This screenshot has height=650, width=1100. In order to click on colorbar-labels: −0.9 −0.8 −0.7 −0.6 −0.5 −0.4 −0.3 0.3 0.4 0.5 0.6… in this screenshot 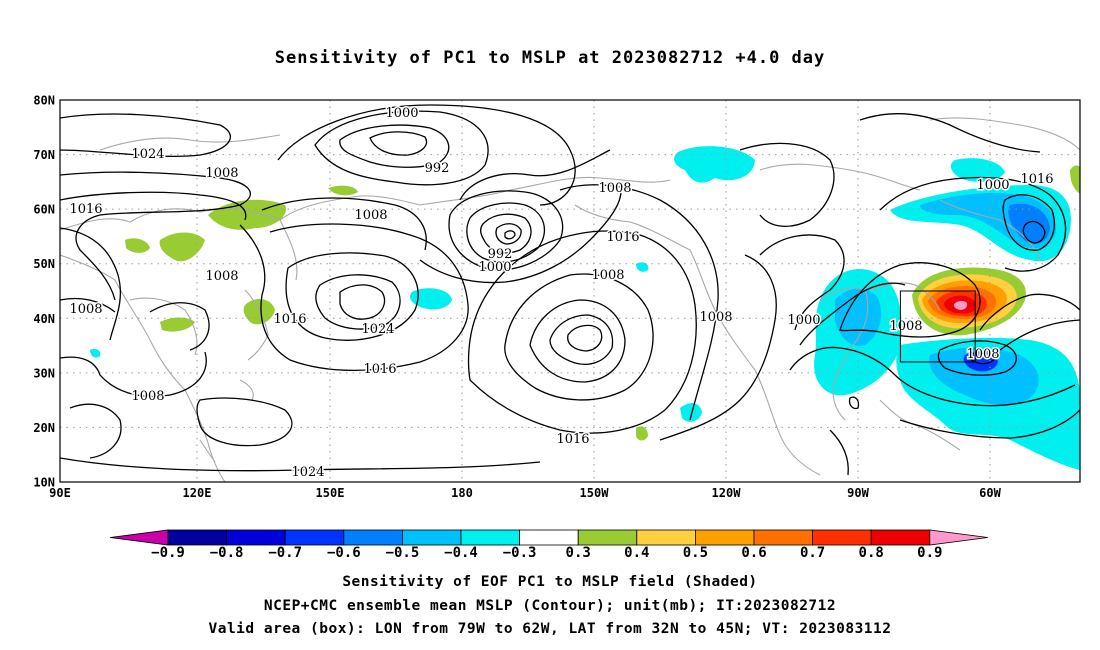, I will do `click(546, 553)`.